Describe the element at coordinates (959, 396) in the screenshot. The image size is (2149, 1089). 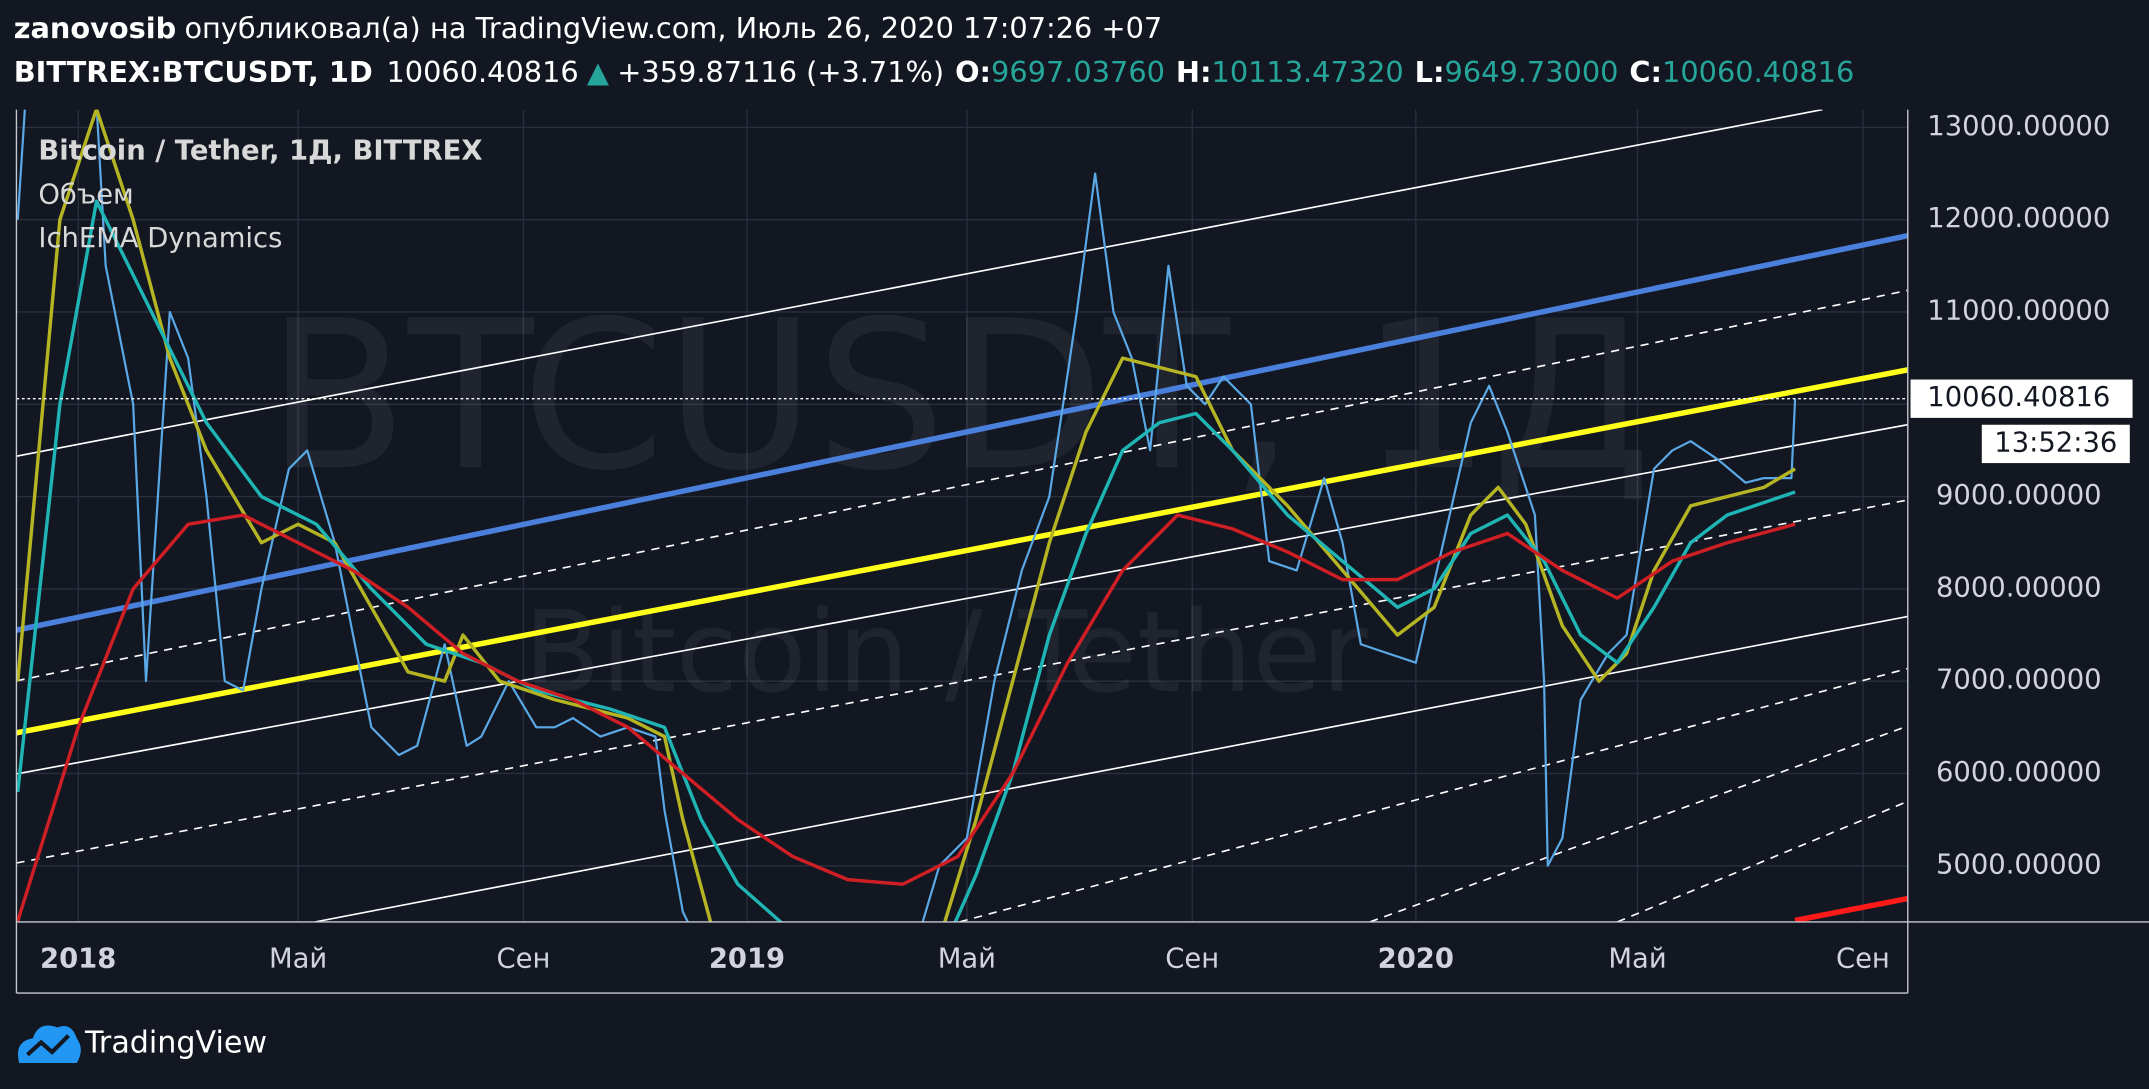
I see `watermark: BTCUSDT, 1Д` at that location.